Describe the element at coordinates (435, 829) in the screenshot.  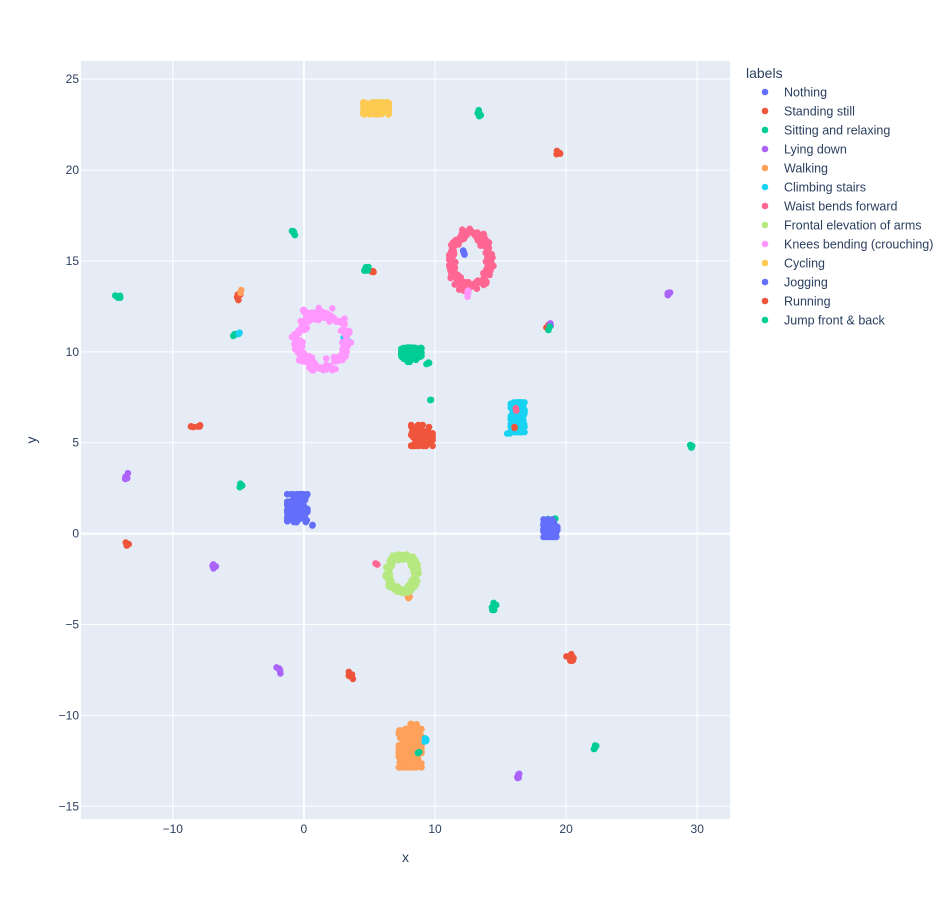
I see `x-tick-label: 10` at that location.